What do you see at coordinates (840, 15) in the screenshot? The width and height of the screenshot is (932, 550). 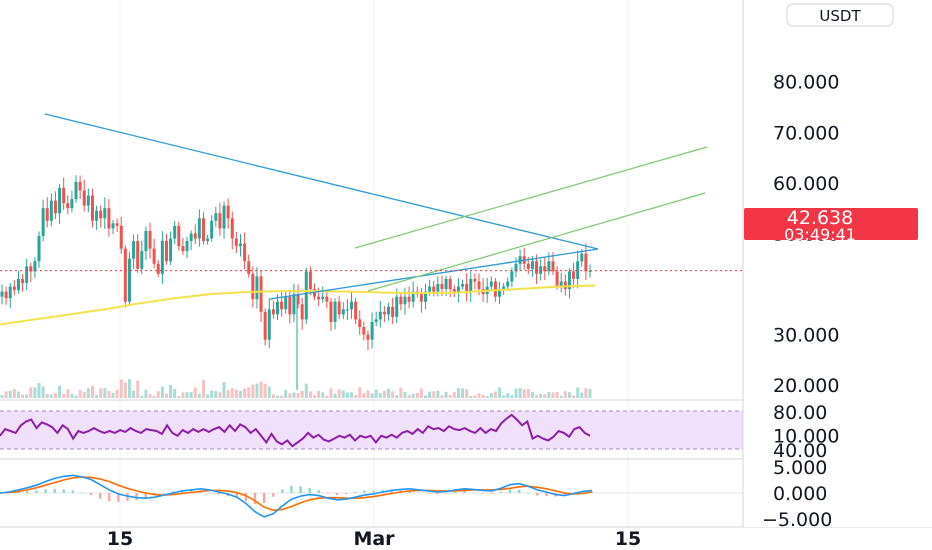 I see `currency-button: USDT` at bounding box center [840, 15].